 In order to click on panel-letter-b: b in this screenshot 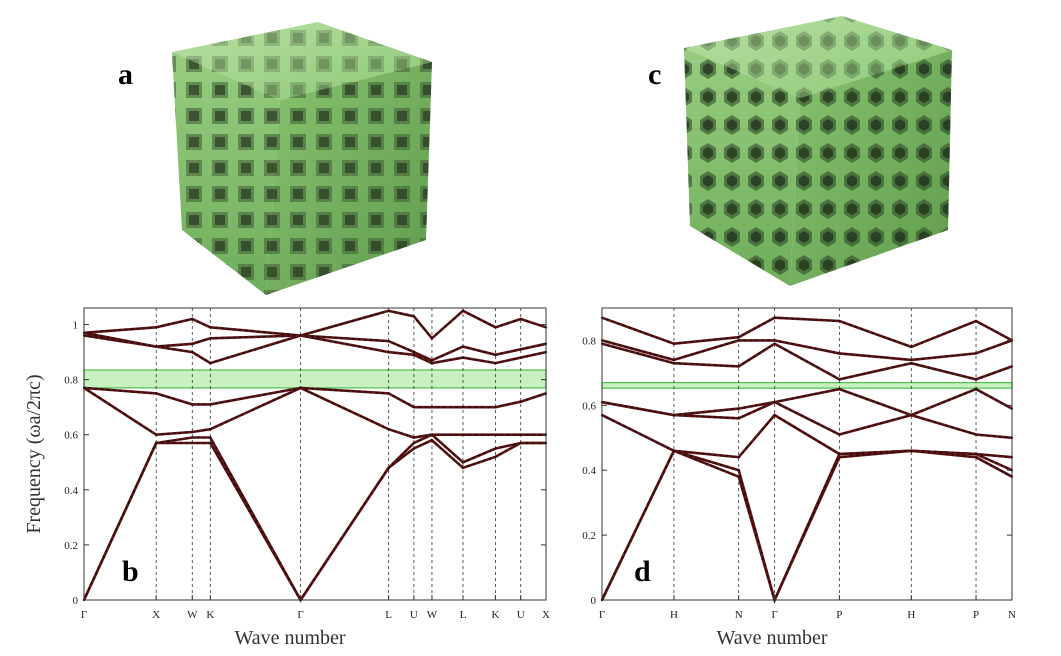, I will do `click(130, 571)`.